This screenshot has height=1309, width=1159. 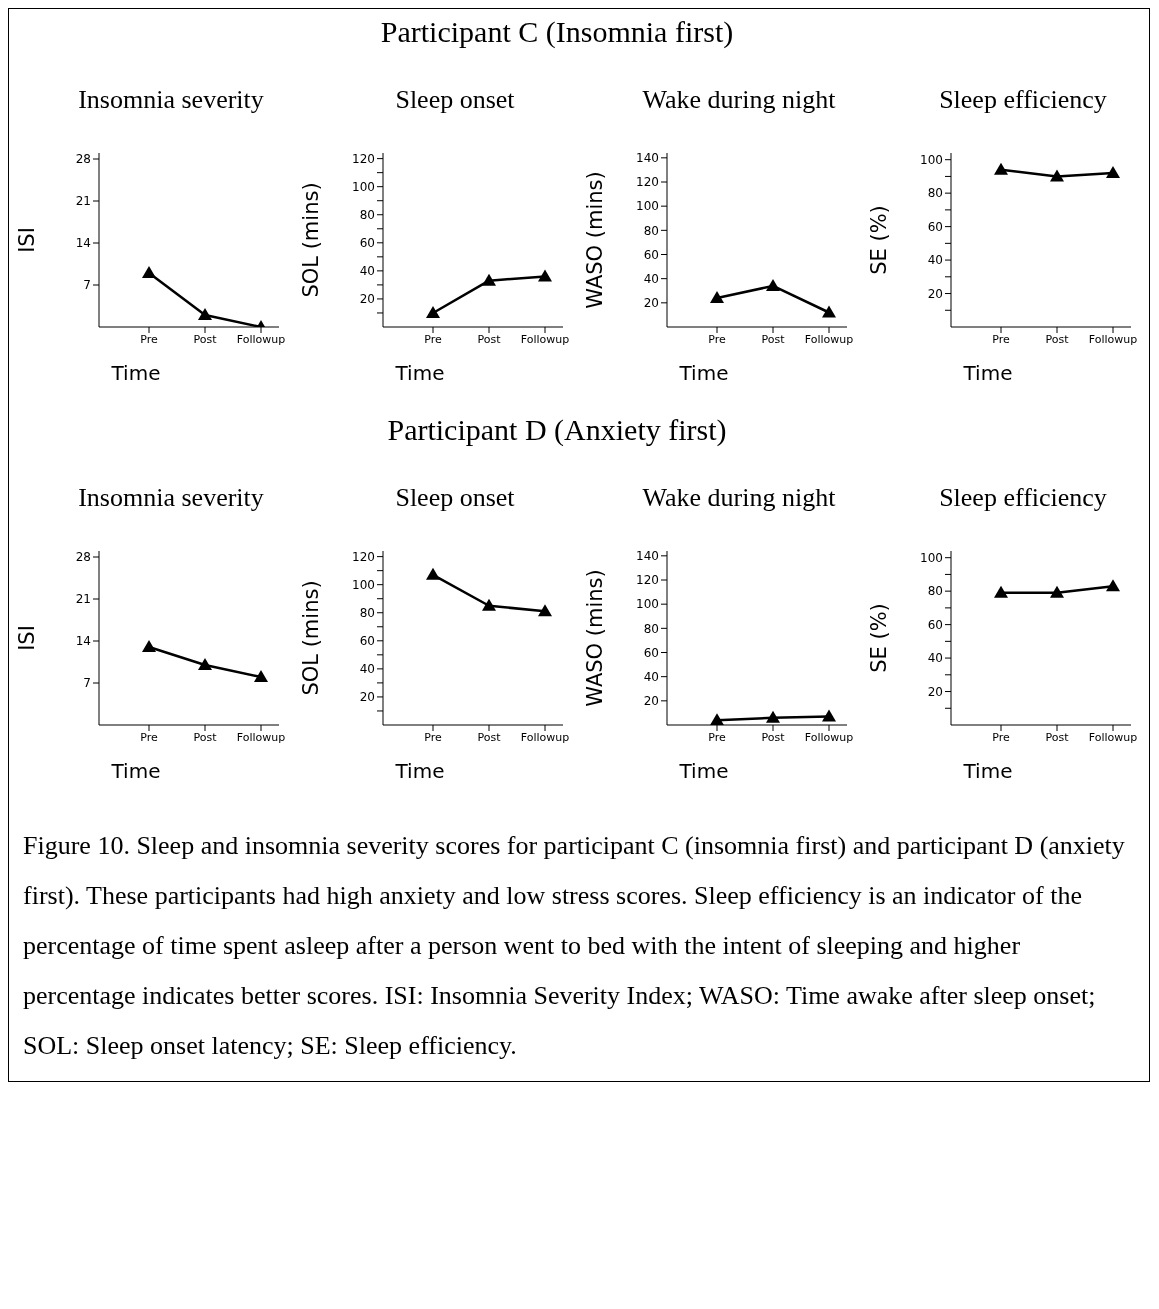 I want to click on chart-title: Sleep efficiency, so click(x=1022, y=100).